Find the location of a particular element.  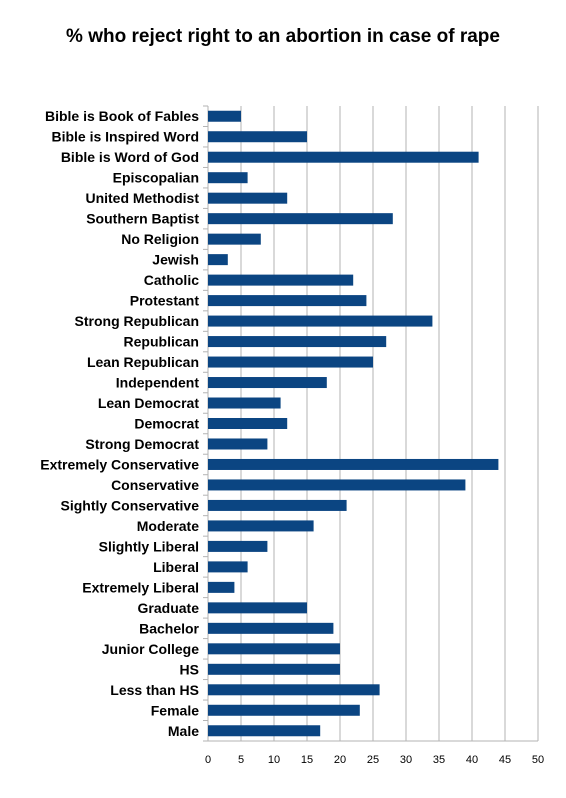

x-tick-label-1: 5 is located at coordinates (241, 760).